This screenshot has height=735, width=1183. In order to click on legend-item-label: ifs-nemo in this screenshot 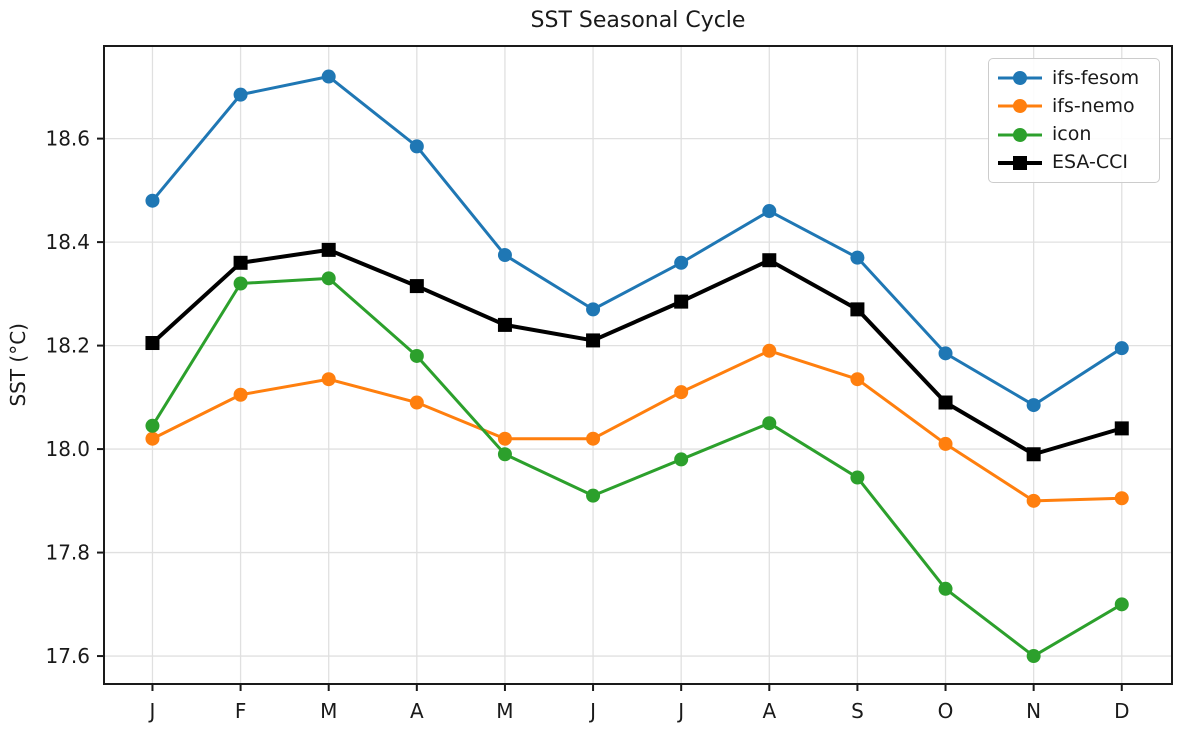, I will do `click(1093, 105)`.